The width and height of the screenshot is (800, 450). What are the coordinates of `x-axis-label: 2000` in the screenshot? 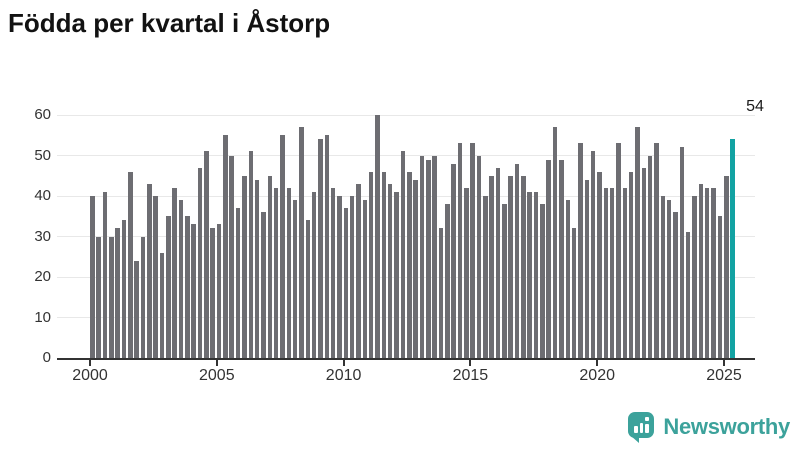 It's located at (90, 375).